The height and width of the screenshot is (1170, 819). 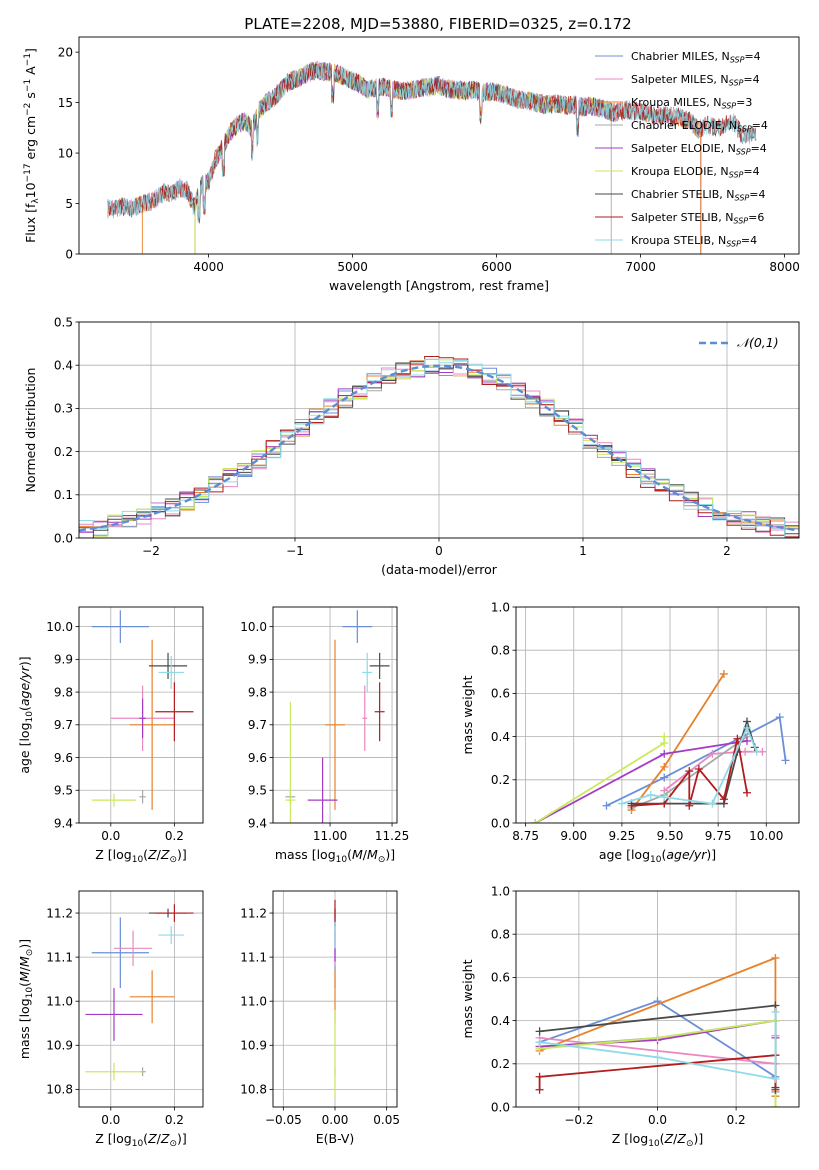 I want to click on legend-text: Kroupa MILES, N, so click(x=676, y=102).